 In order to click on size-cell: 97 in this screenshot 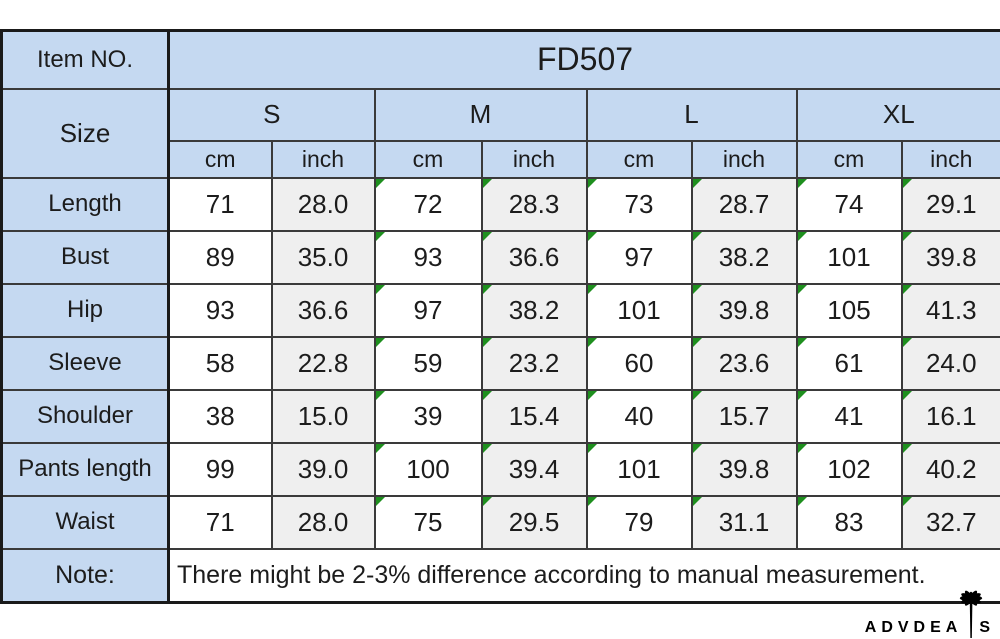, I will do `click(639, 257)`.